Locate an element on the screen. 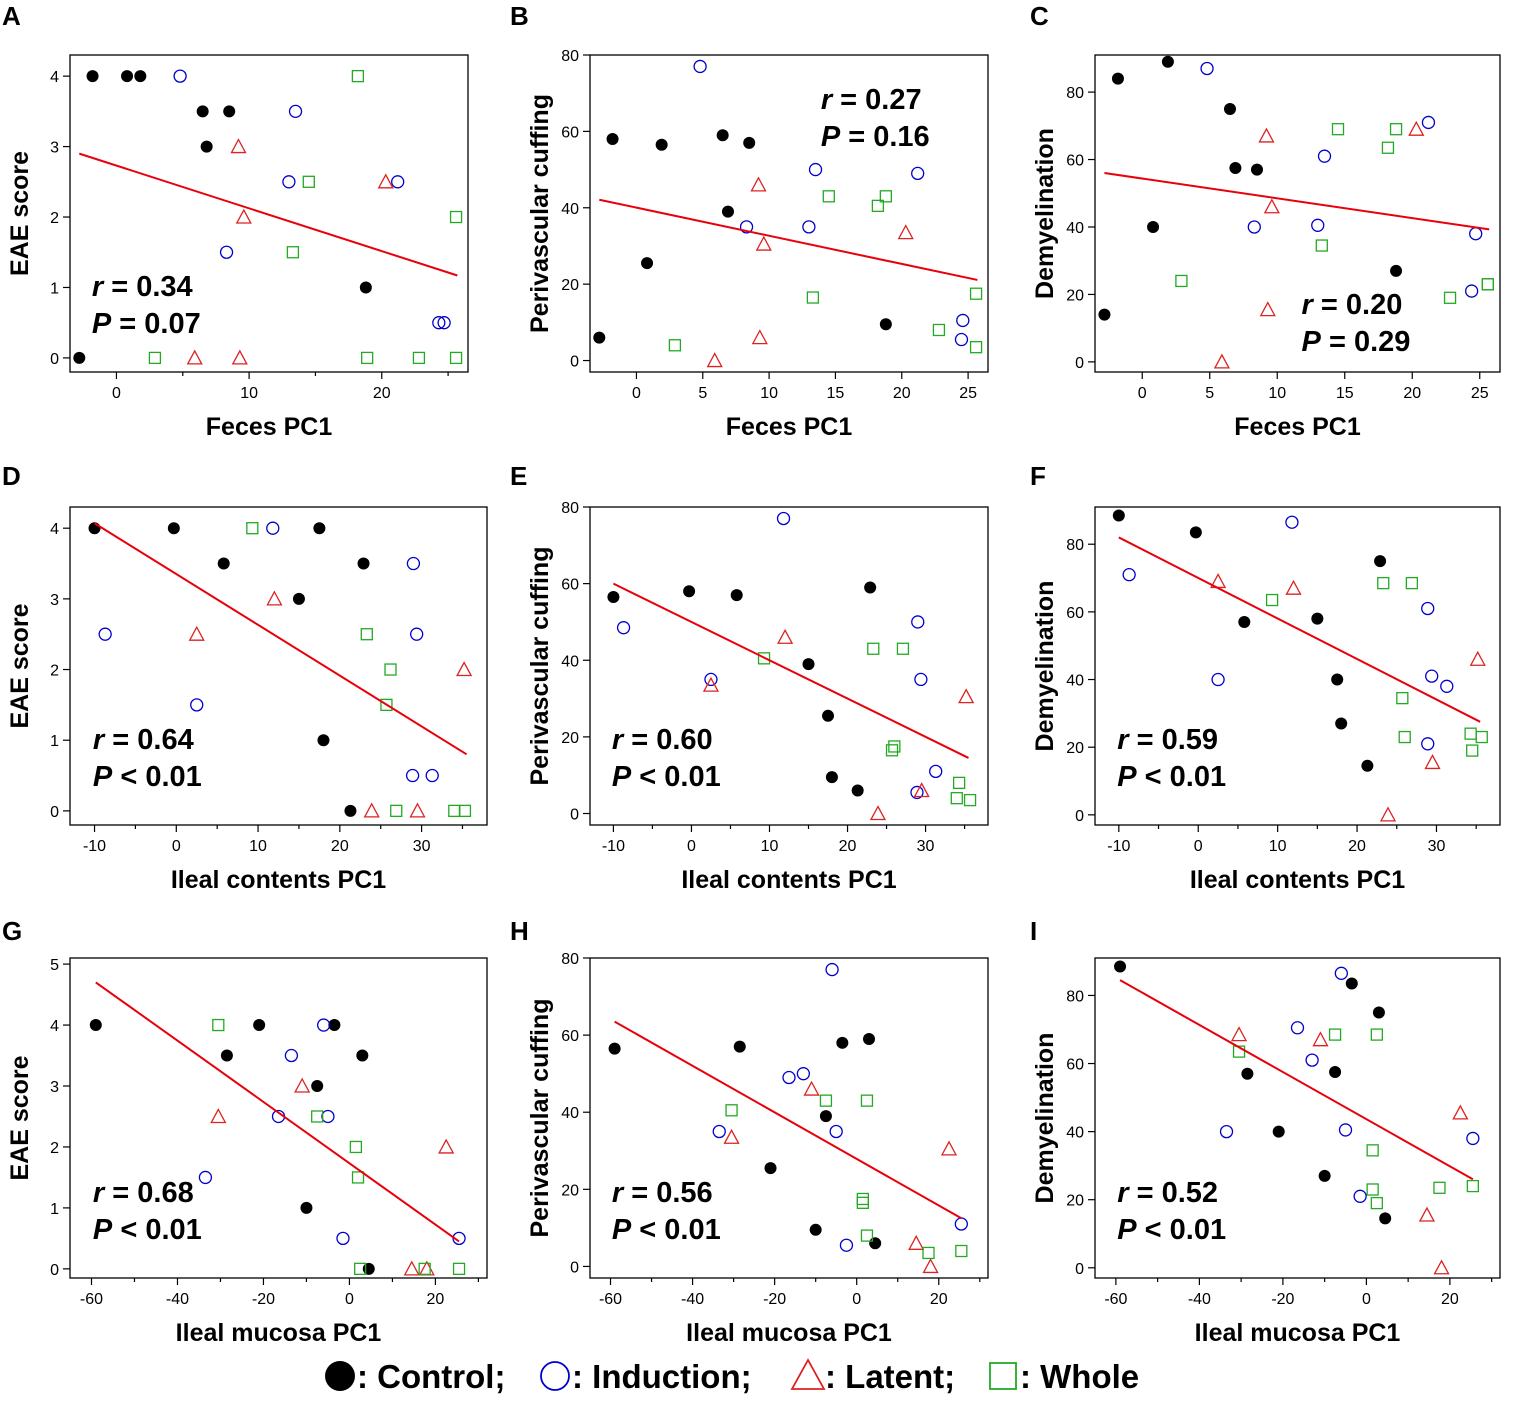  x-tick-label: -60 is located at coordinates (91, 1299).